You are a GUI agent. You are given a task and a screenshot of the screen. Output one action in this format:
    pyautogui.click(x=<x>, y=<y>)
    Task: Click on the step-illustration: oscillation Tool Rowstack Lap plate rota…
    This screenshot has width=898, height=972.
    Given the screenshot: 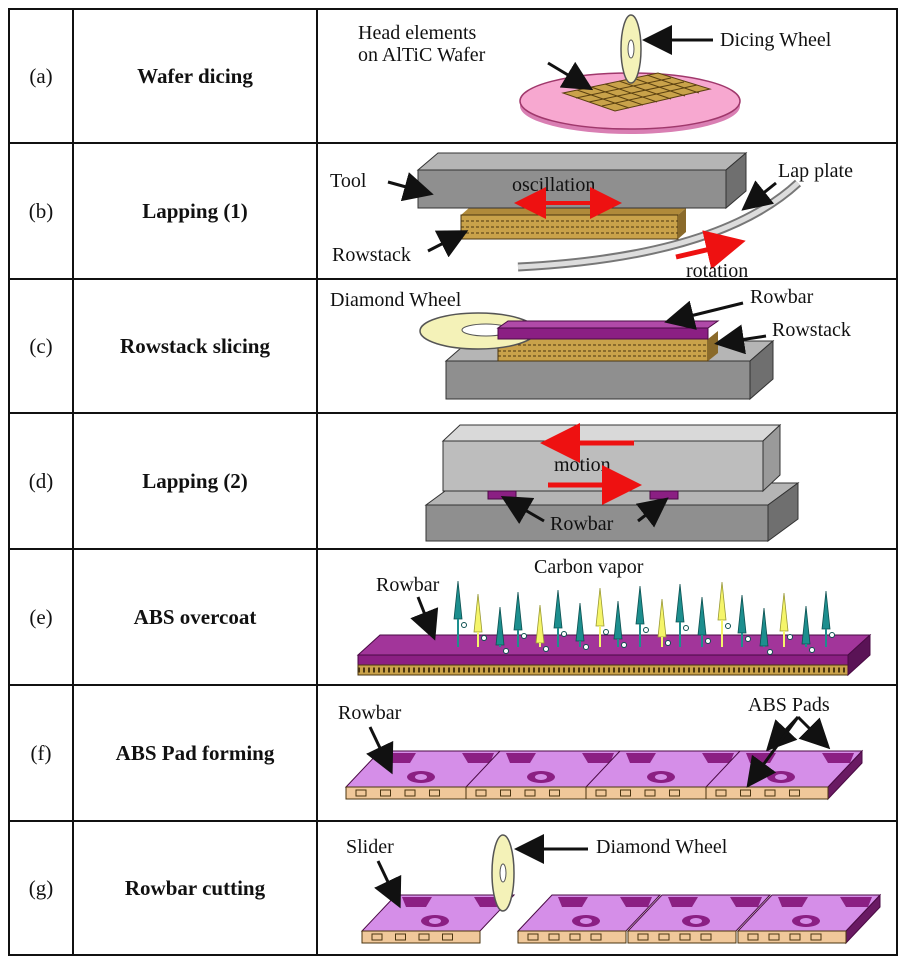 What is the action you would take?
    pyautogui.click(x=607, y=211)
    